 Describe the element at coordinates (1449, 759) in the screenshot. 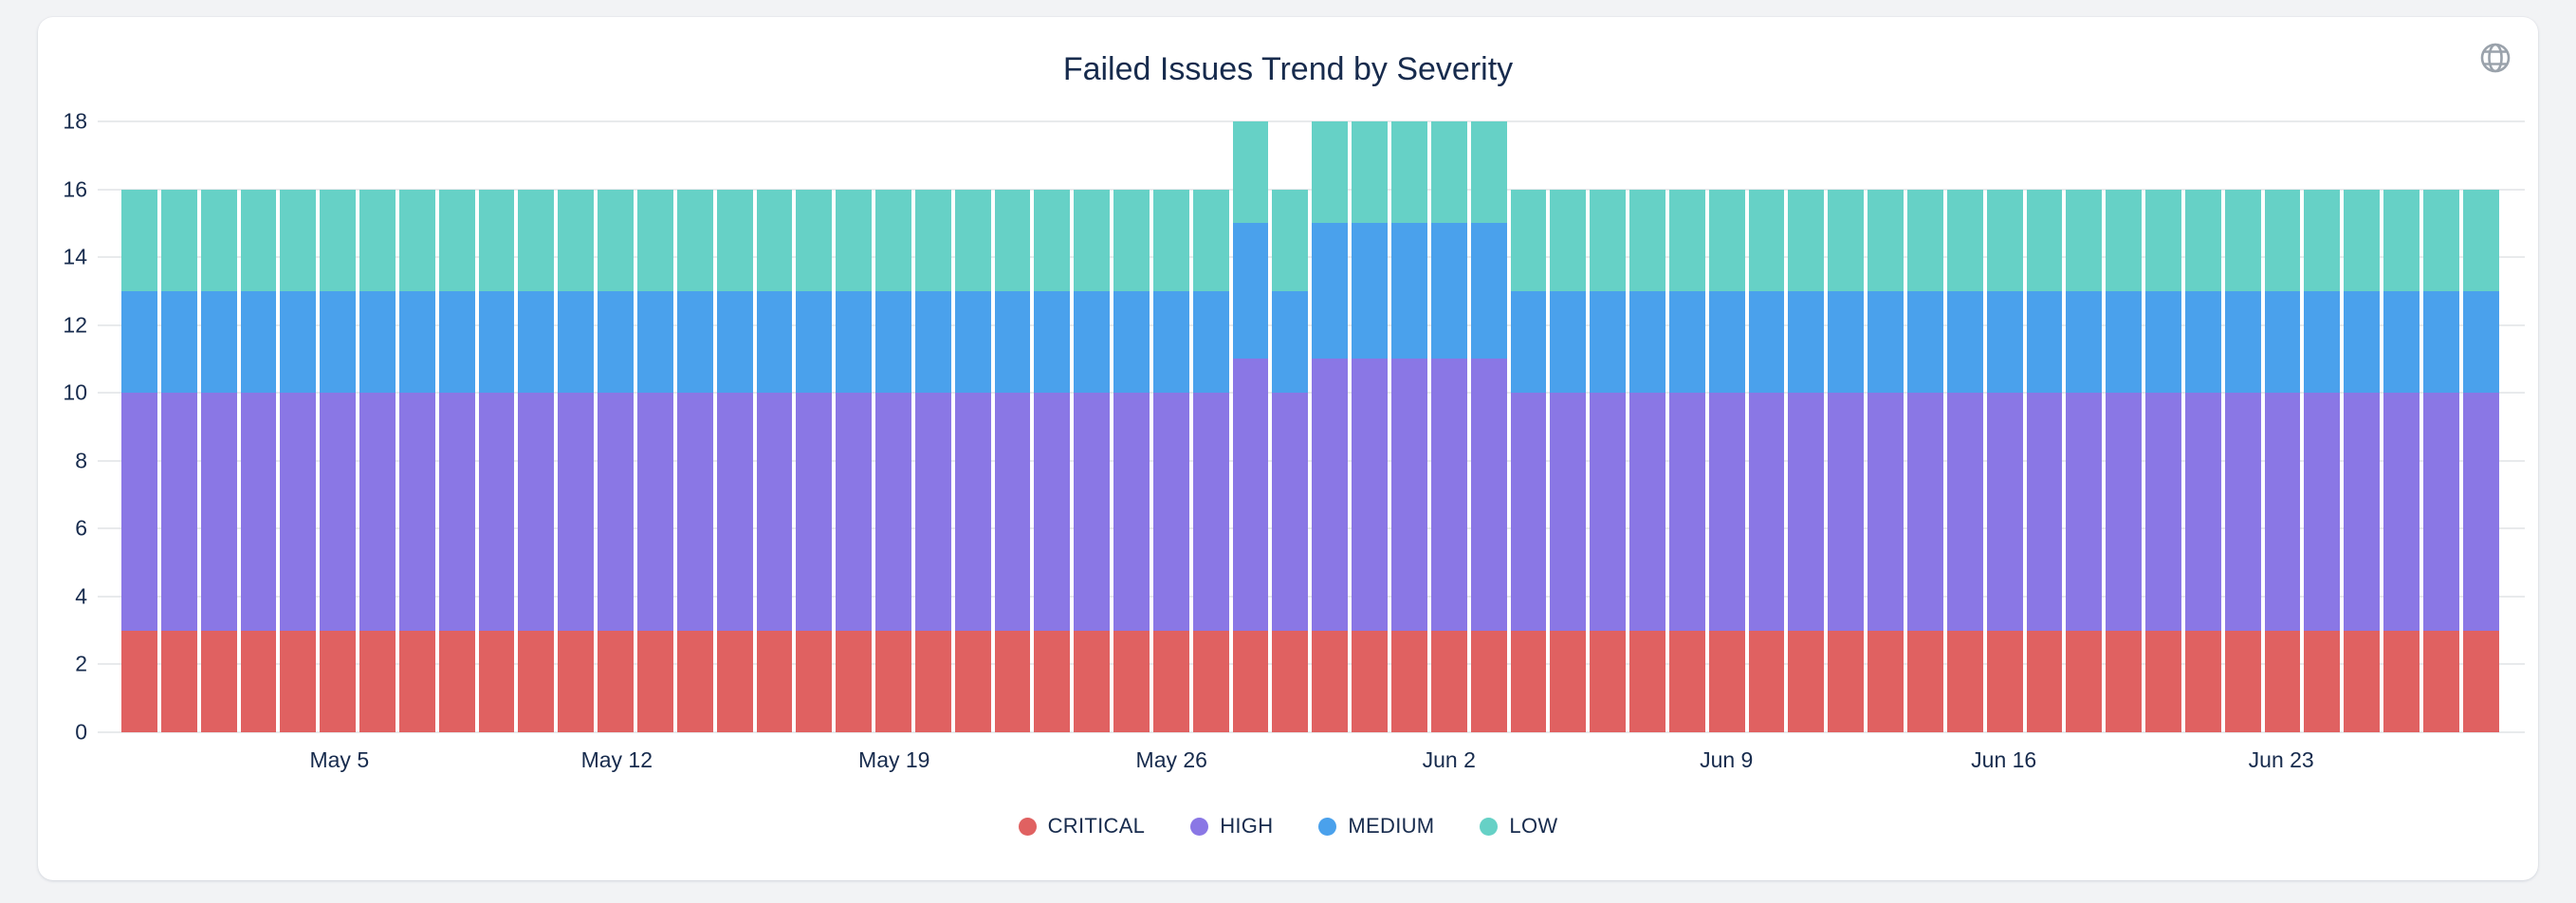

I see `x-tick-label: Jun 2` at that location.